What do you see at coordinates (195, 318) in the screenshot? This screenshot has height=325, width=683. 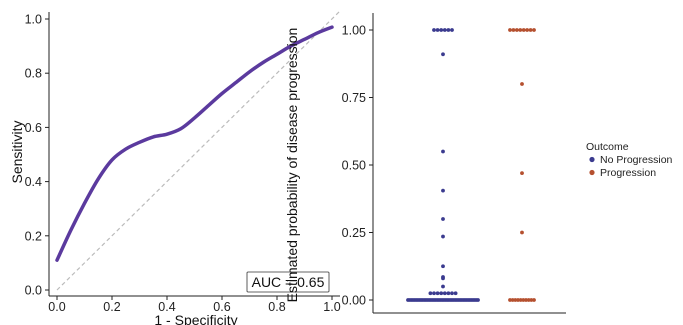 I see `roc-x-axis-label: 1 - Specificity` at bounding box center [195, 318].